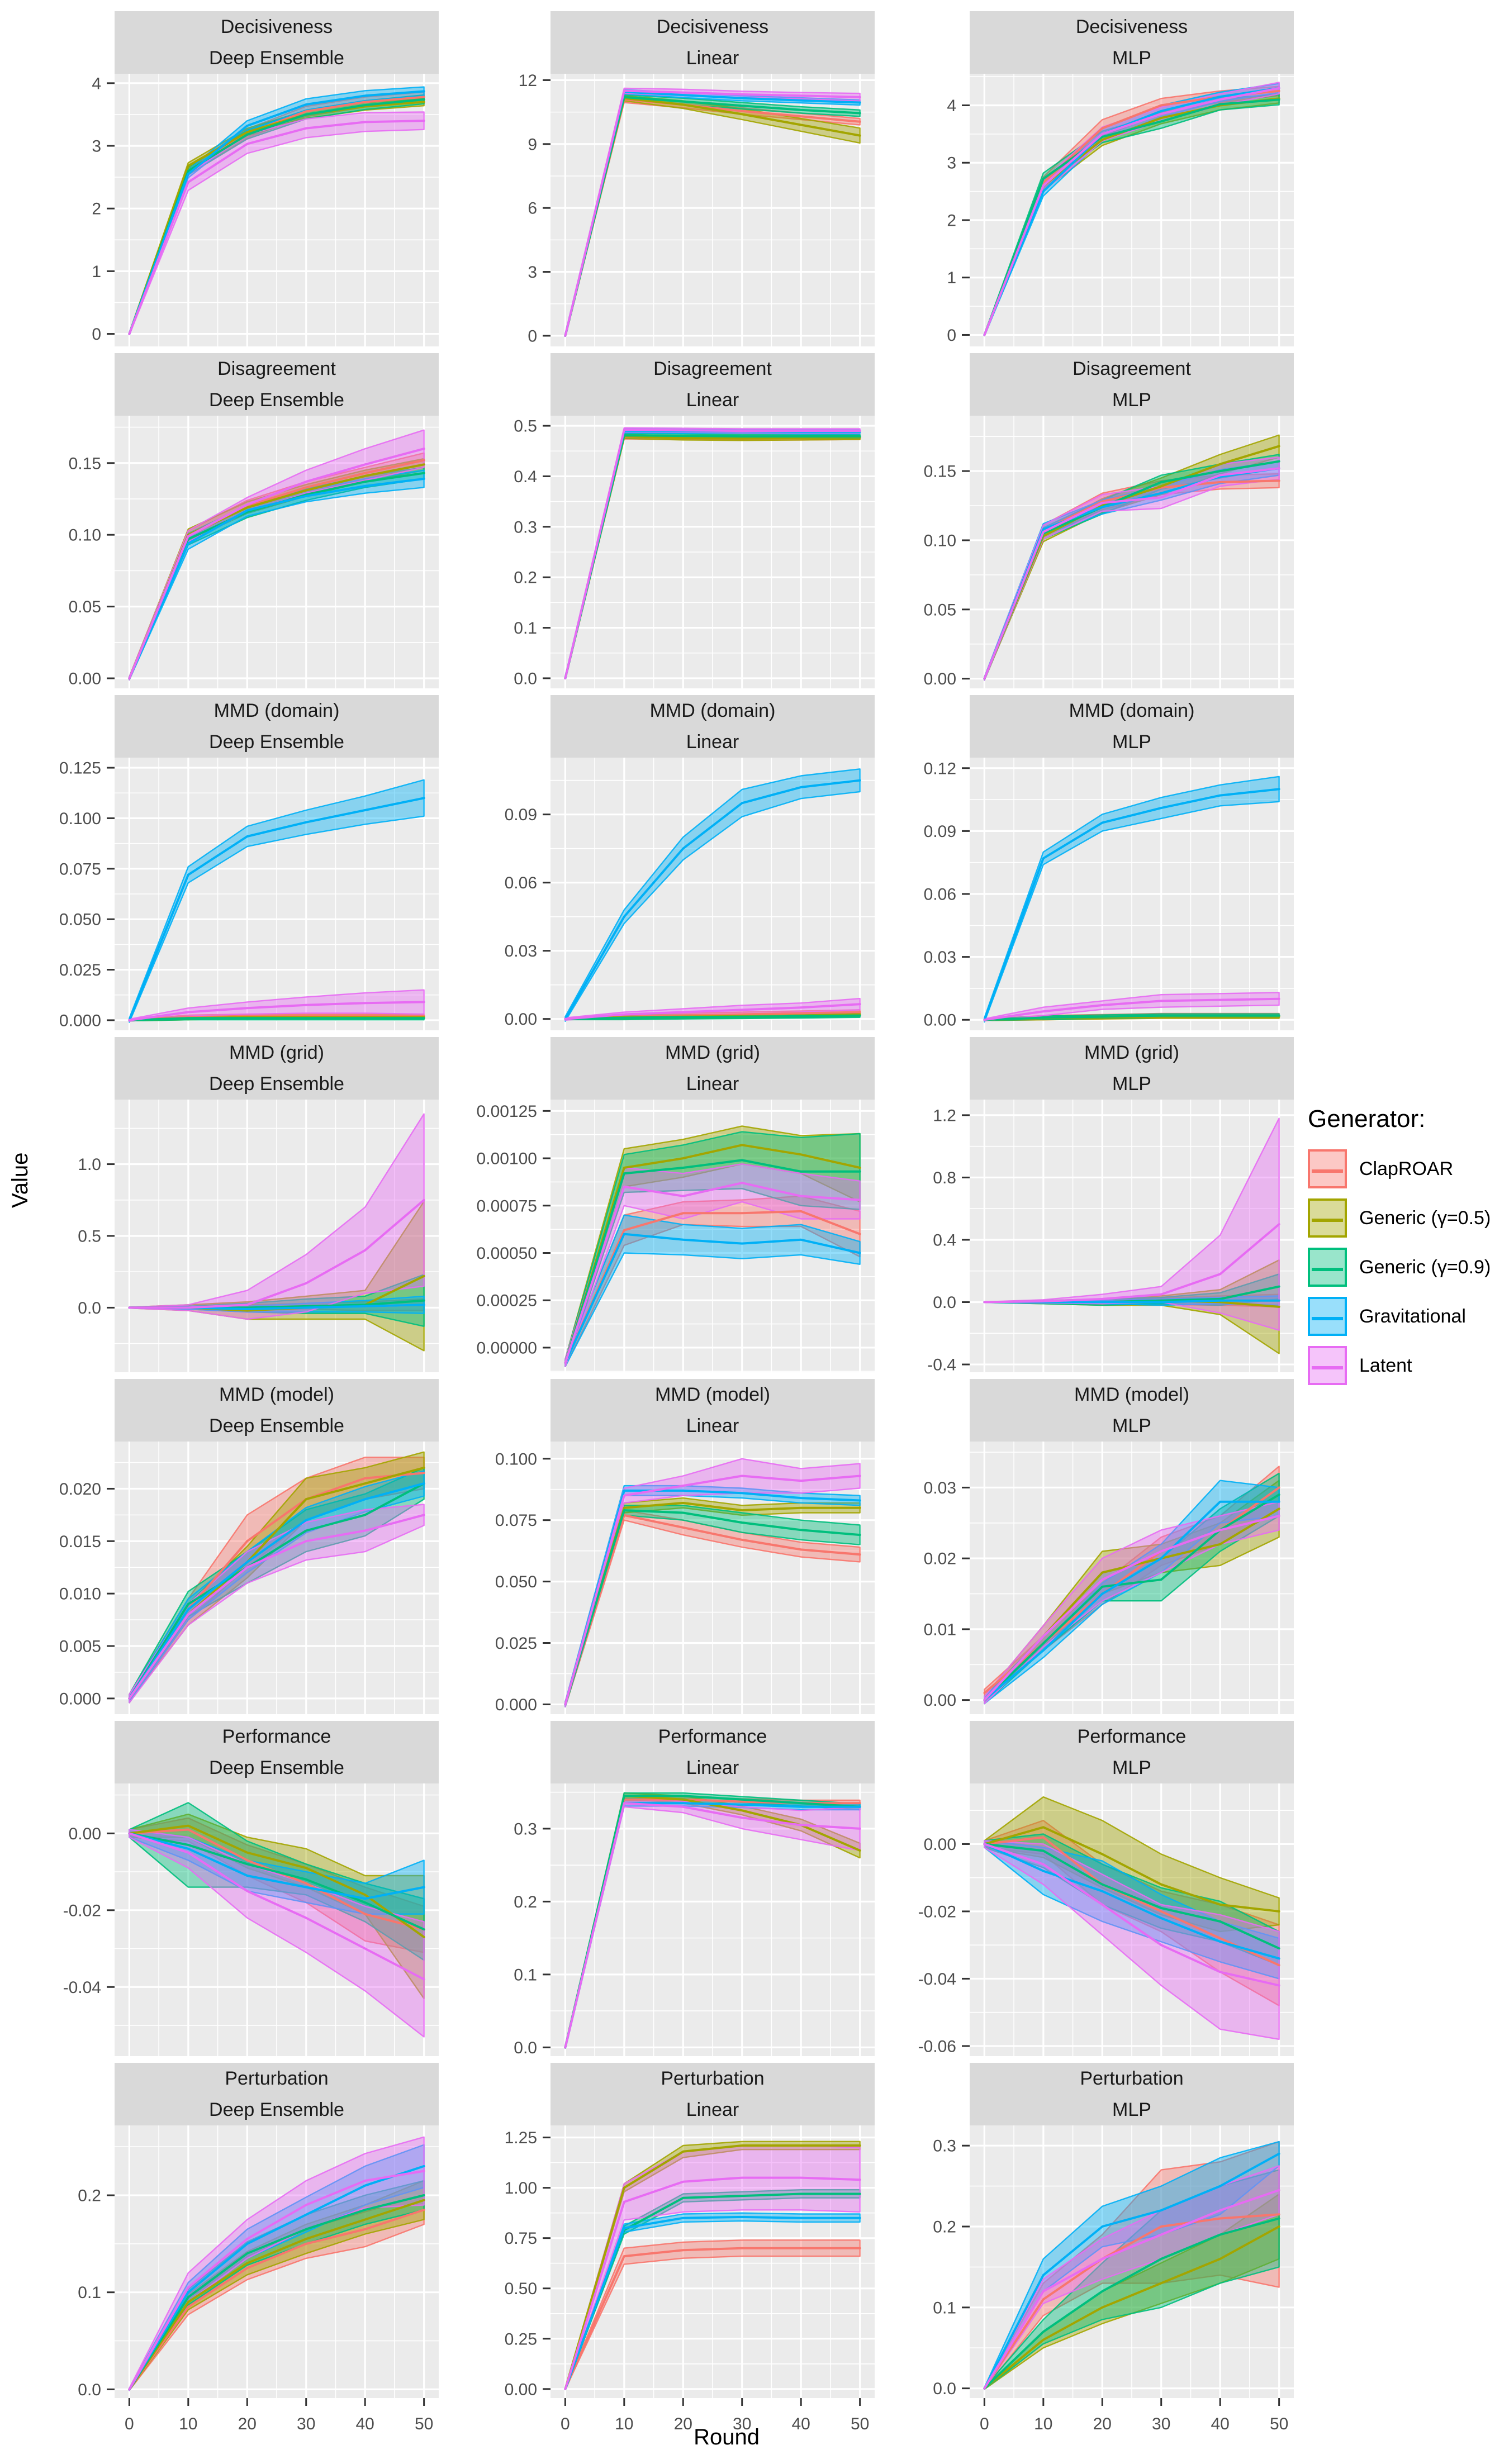  What do you see at coordinates (80, 769) in the screenshot?
I see `y-tick-label: 0.125` at bounding box center [80, 769].